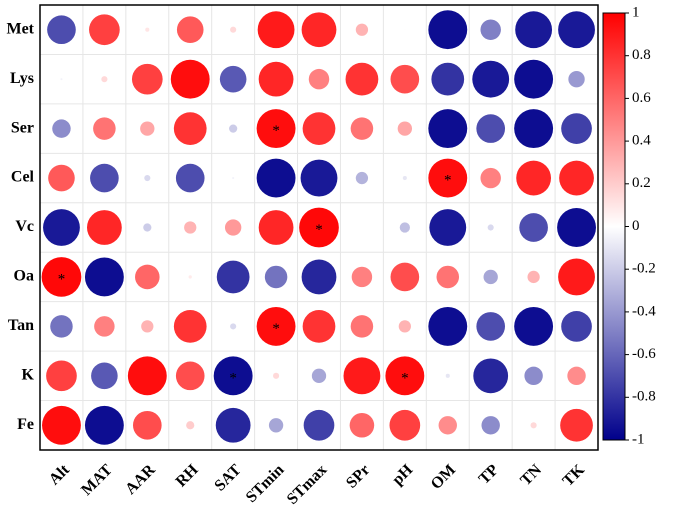 The image size is (685, 517). Describe the element at coordinates (574, 475) in the screenshot. I see `x-tick-label: TK` at that location.